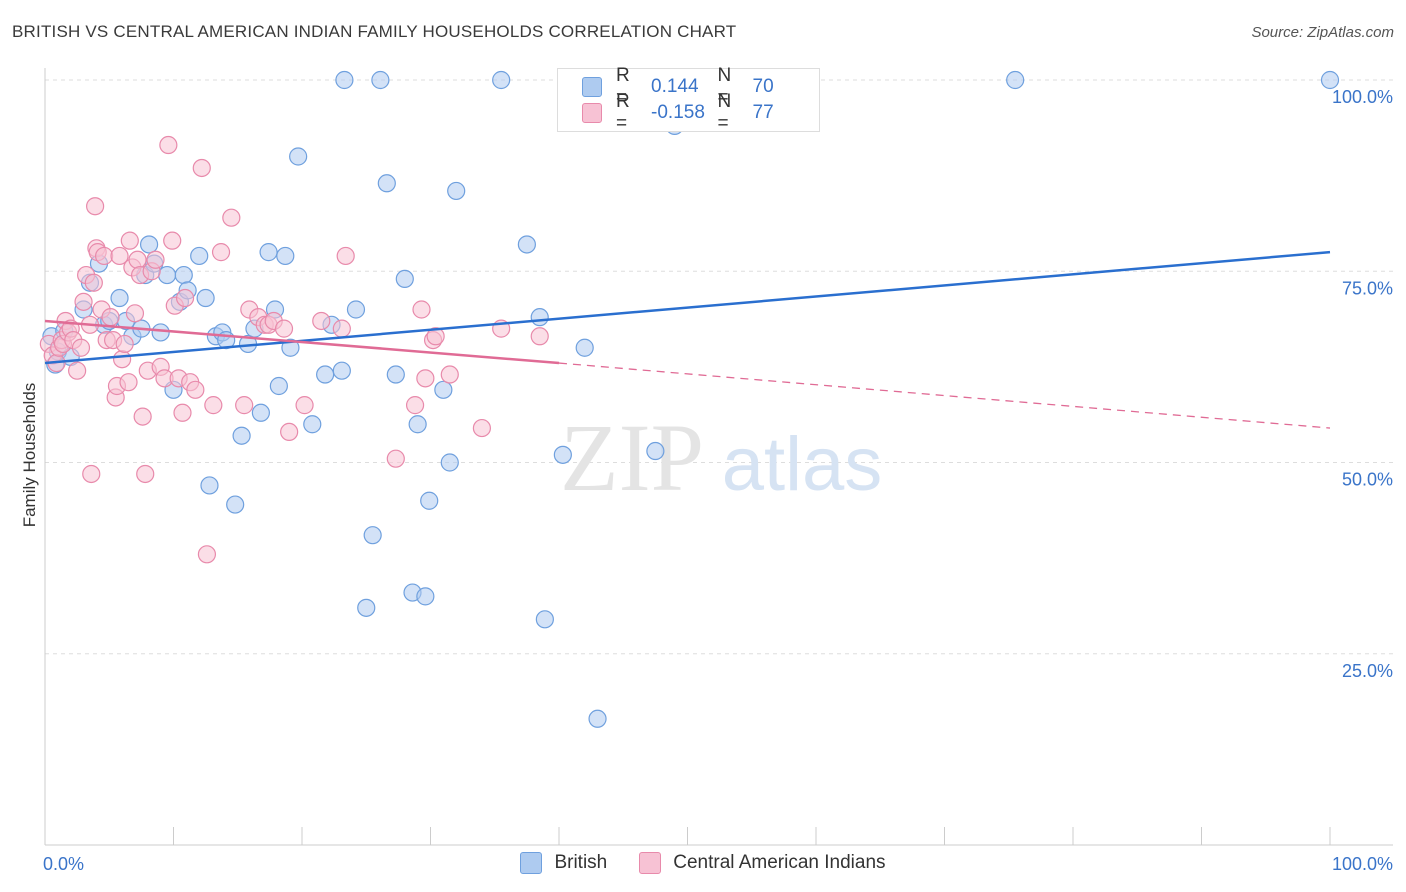 Image resolution: width=1406 pixels, height=892 pixels. I want to click on legend-row-central-american-indians: R = -0.158 N = 77, so click(700, 112).